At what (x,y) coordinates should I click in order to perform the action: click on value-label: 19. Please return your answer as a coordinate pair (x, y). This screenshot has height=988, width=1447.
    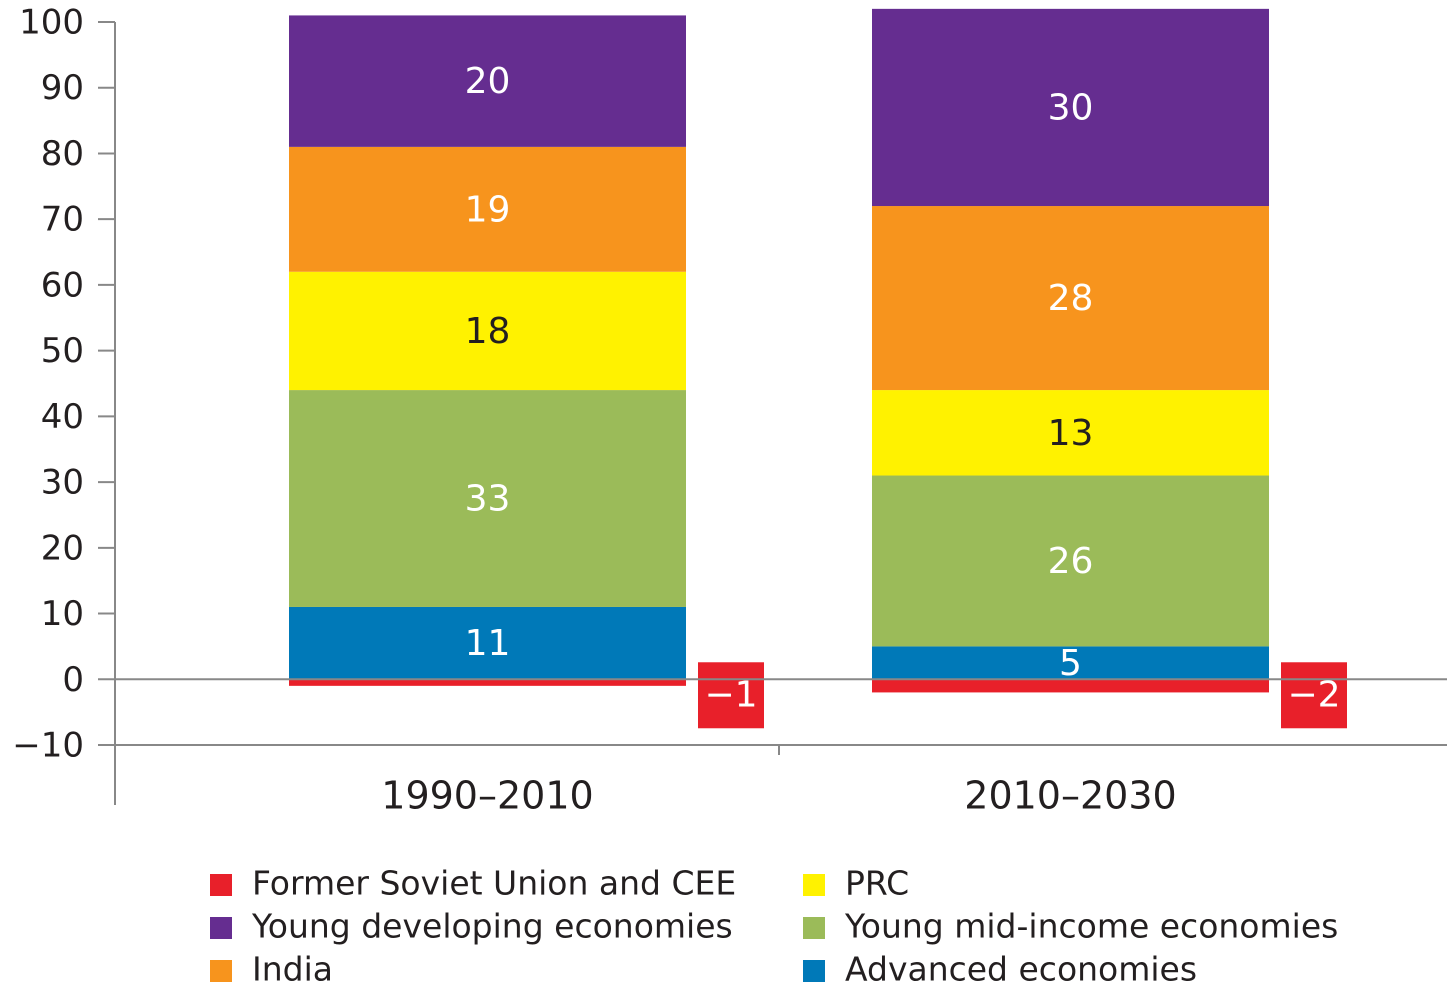
    Looking at the image, I should click on (488, 209).